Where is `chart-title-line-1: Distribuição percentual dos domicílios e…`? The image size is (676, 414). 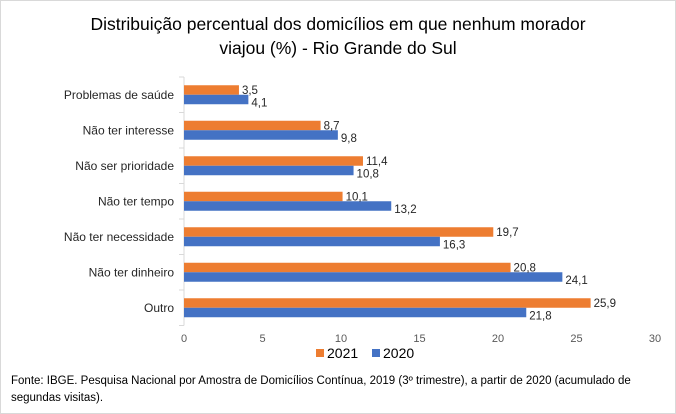
chart-title-line-1: Distribuição percentual dos domicílios e… is located at coordinates (338, 24).